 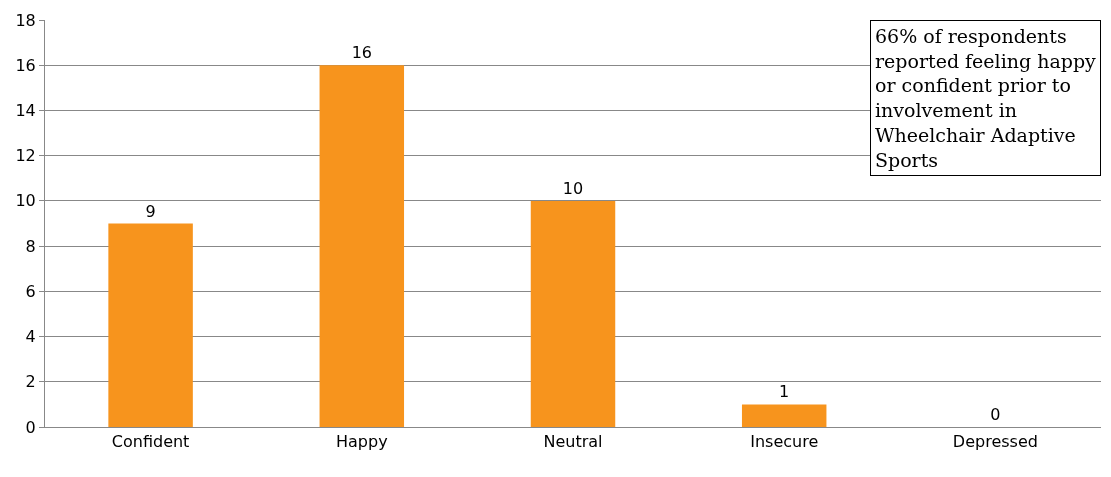 I want to click on y-tick-label: 8, so click(x=30, y=246).